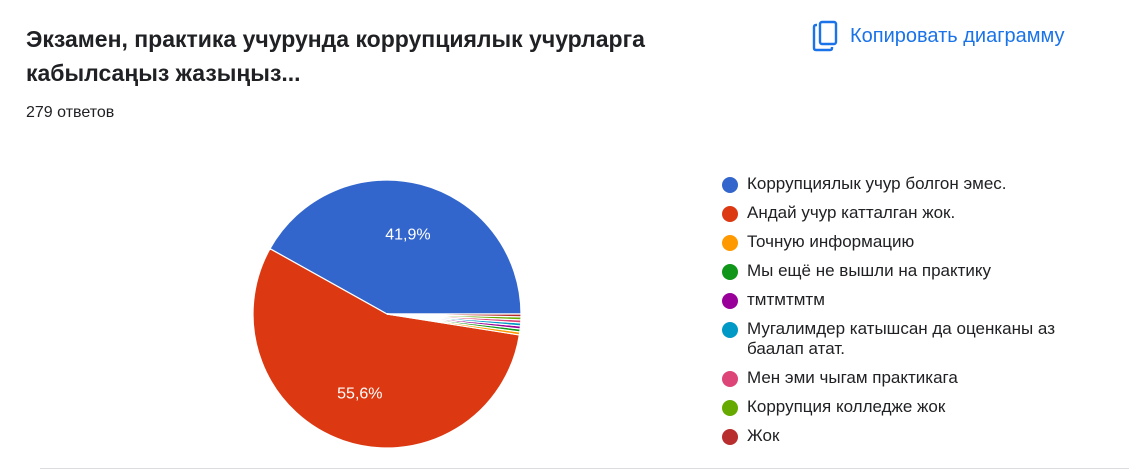 The width and height of the screenshot is (1129, 471). I want to click on legend-item: Коррупция колледже жок, so click(902, 407).